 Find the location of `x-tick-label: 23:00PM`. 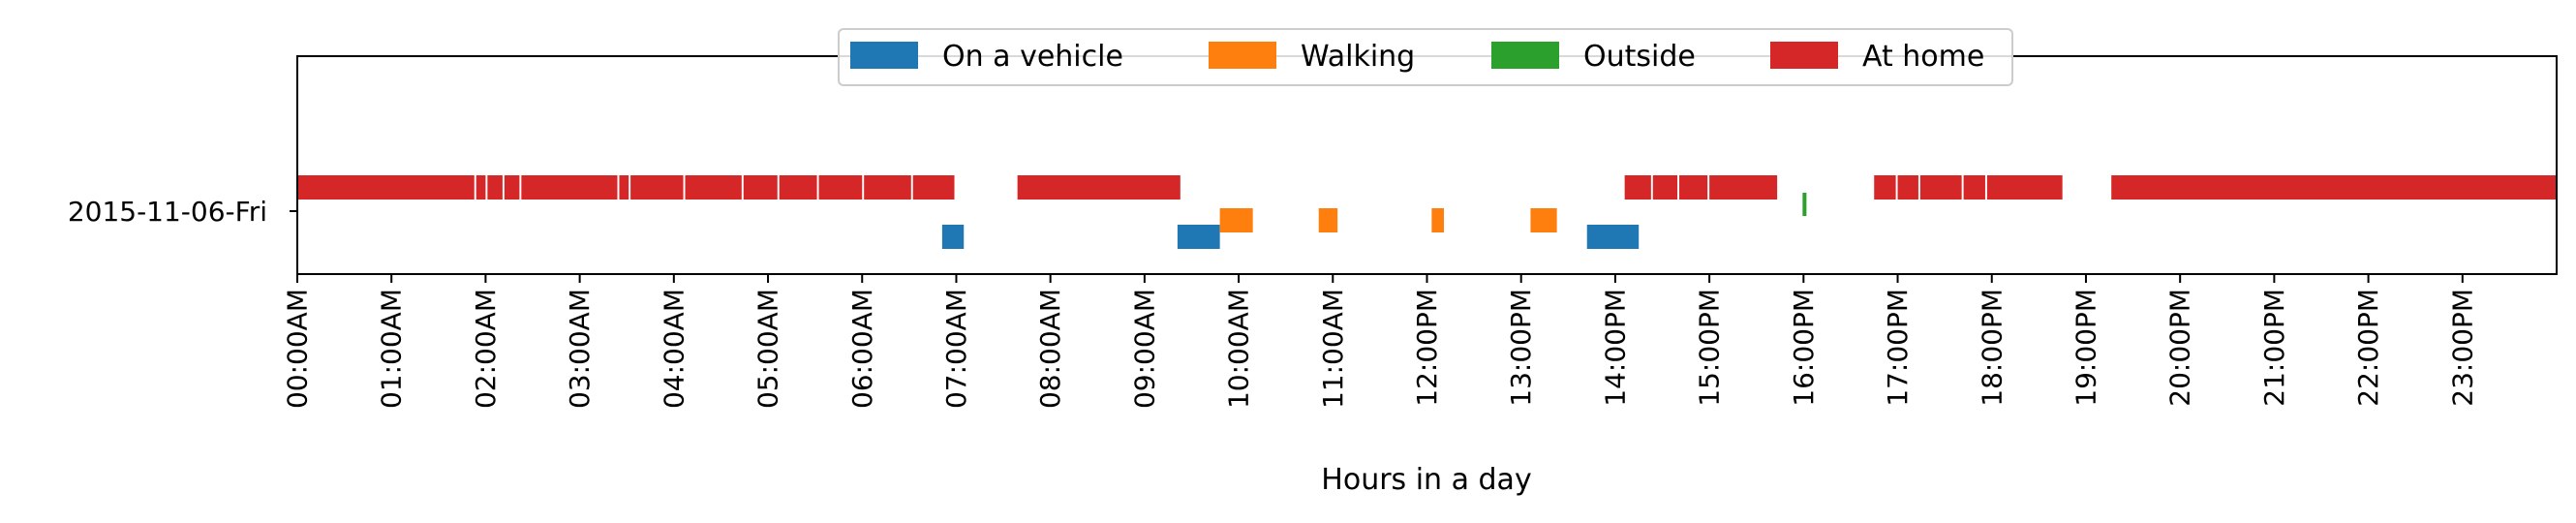

x-tick-label: 23:00PM is located at coordinates (2462, 348).